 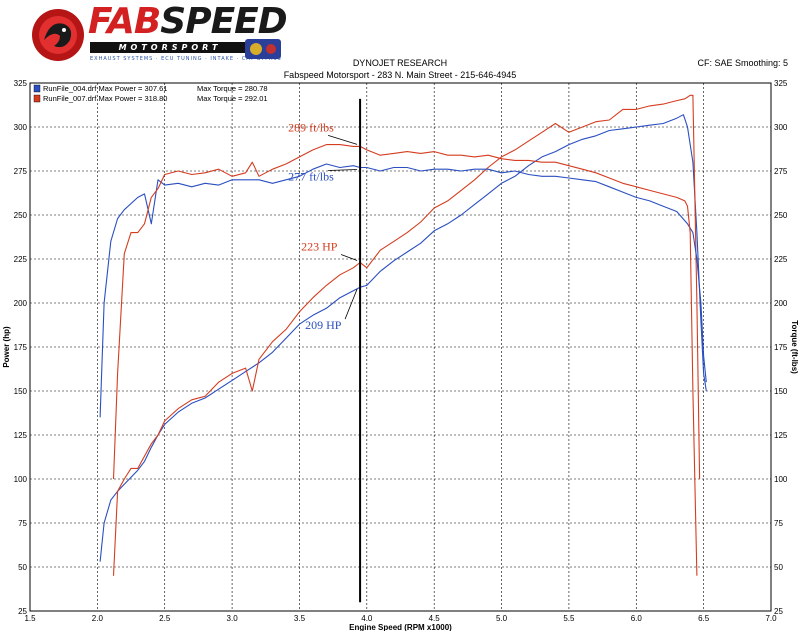 What do you see at coordinates (778, 611) in the screenshot?
I see `y-tick-label-right: 25` at bounding box center [778, 611].